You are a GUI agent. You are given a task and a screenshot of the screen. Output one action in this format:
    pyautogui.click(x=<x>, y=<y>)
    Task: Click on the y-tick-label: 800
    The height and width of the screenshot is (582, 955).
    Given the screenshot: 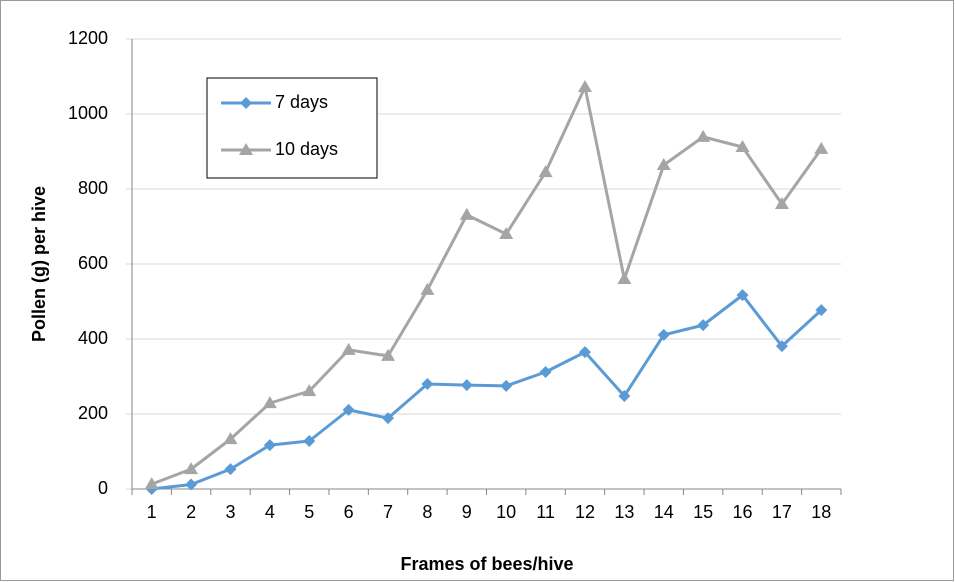 What is the action you would take?
    pyautogui.click(x=93, y=188)
    